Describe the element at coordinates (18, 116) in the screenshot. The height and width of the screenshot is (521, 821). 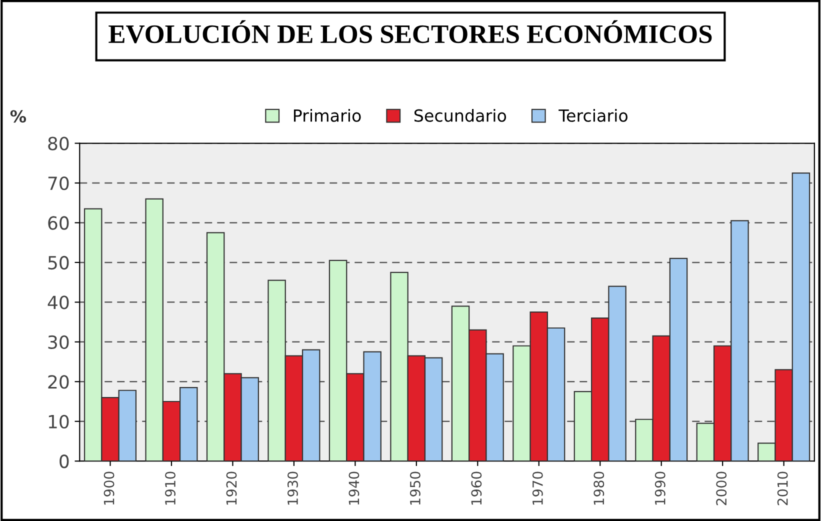
I see `y-axis-title: %` at that location.